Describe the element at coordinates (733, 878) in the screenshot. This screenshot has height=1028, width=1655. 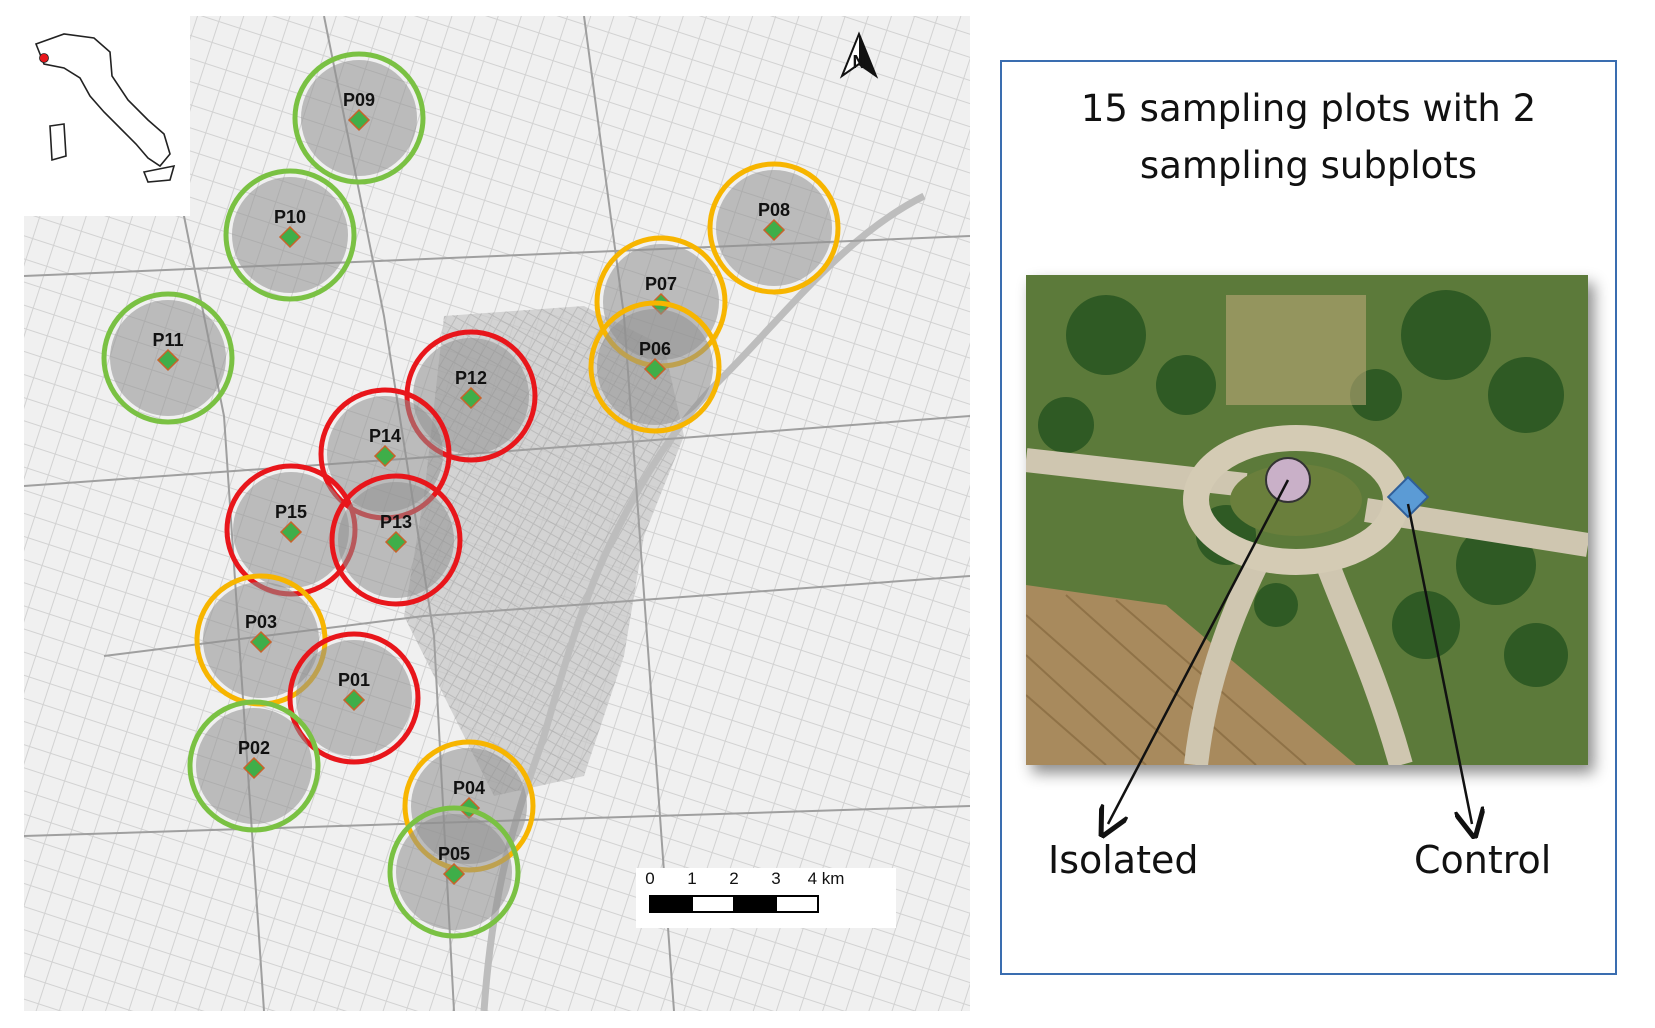
I see `scale-tick-label: 2` at that location.